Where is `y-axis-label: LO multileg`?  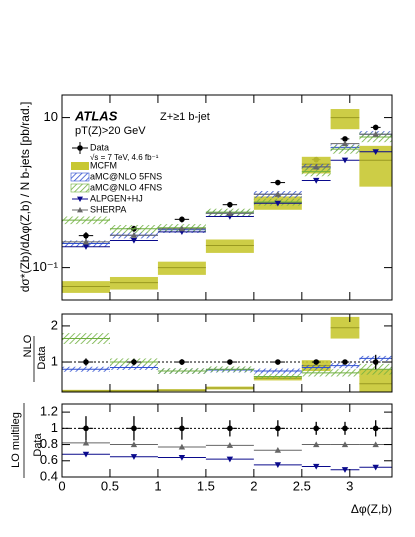
y-axis-label: LO multileg is located at coordinates (16, 440).